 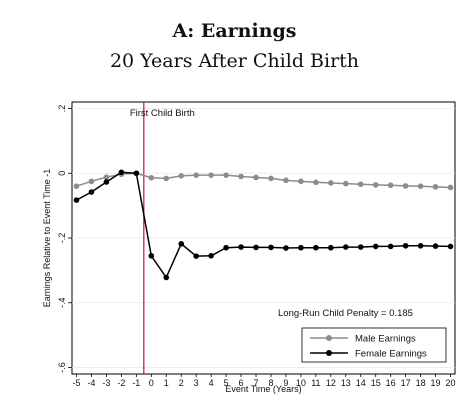 What do you see at coordinates (211, 383) in the screenshot?
I see `x-tick-label: 4` at bounding box center [211, 383].